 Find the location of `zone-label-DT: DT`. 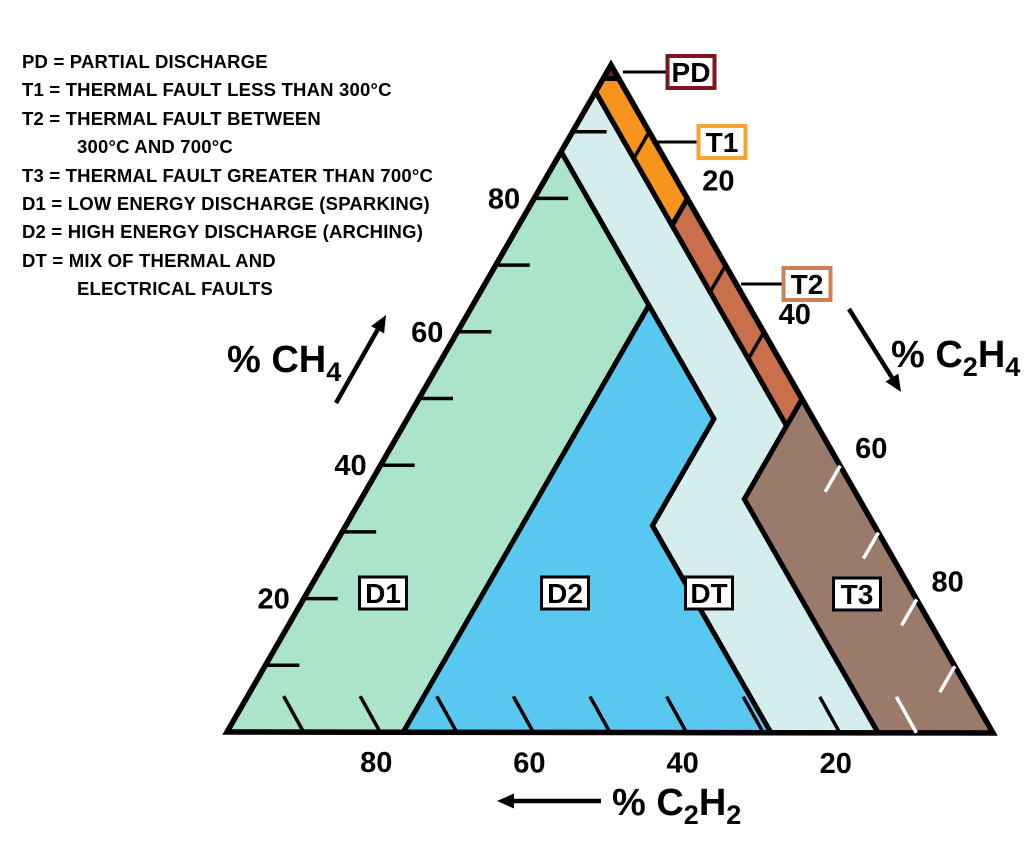

zone-label-DT: DT is located at coordinates (708, 593).